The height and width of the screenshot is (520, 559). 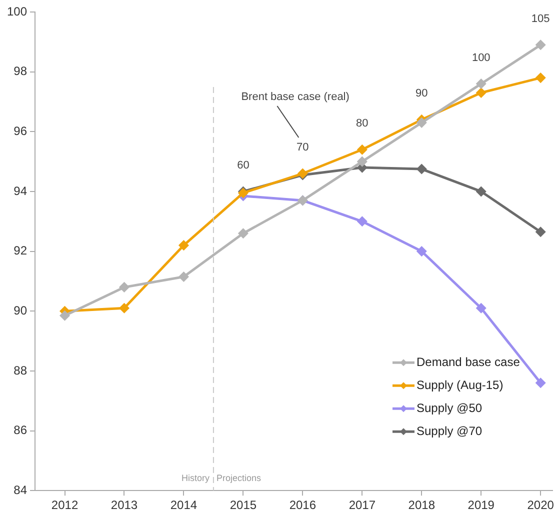 I want to click on y-tick-label: 98, so click(x=21, y=71).